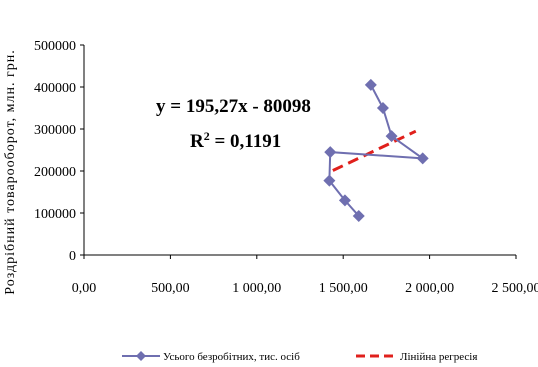 The height and width of the screenshot is (367, 538). Describe the element at coordinates (72, 256) in the screenshot. I see `y-tick-label: 0` at that location.